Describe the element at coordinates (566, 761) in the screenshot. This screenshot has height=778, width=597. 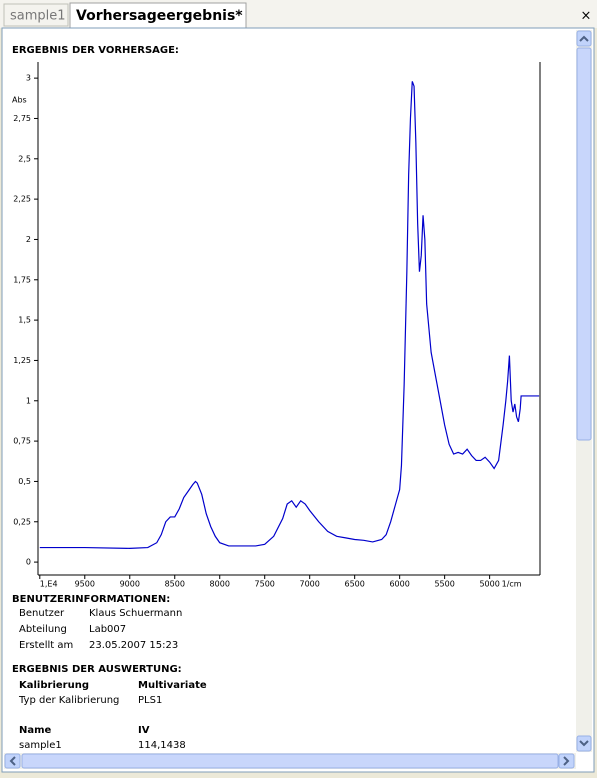
I see `scroll-right` at that location.